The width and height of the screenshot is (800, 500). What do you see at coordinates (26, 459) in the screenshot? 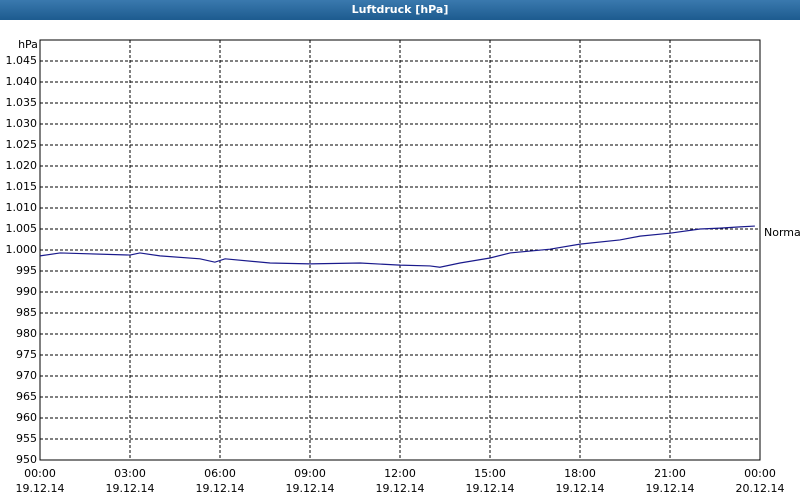
I see `y-tick-label: 950` at bounding box center [26, 459].